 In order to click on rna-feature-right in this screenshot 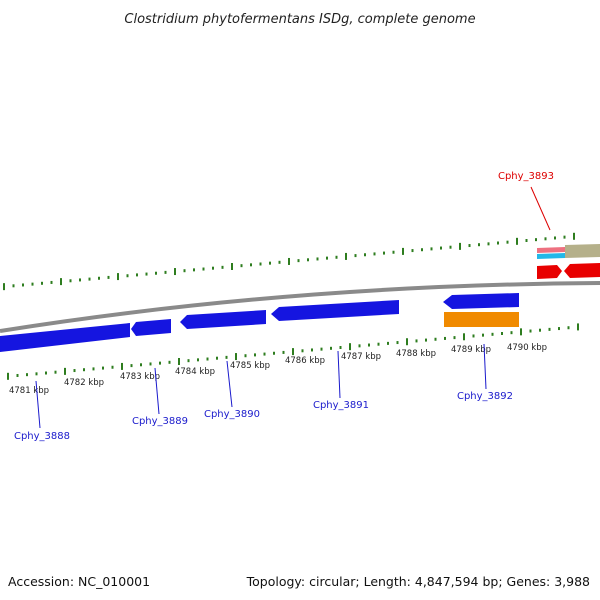, I will do `click(582, 270)`.